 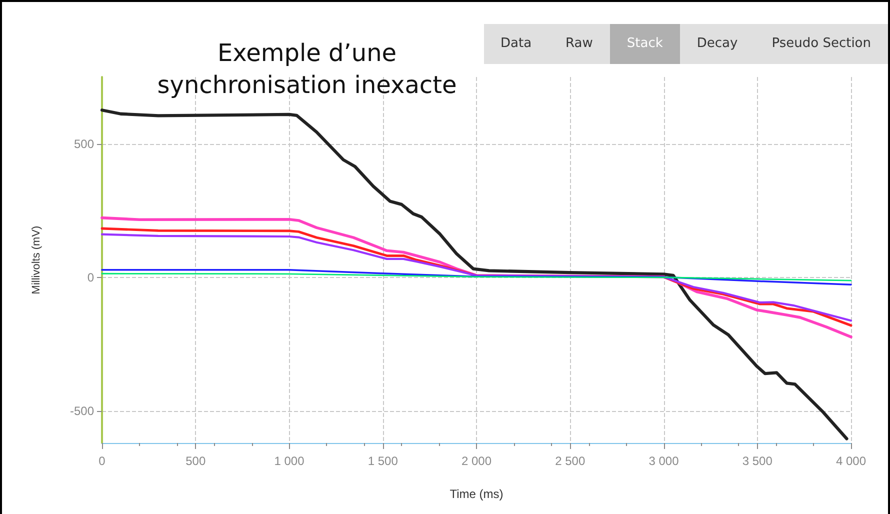 I want to click on x-tick-label: 0, so click(x=102, y=461).